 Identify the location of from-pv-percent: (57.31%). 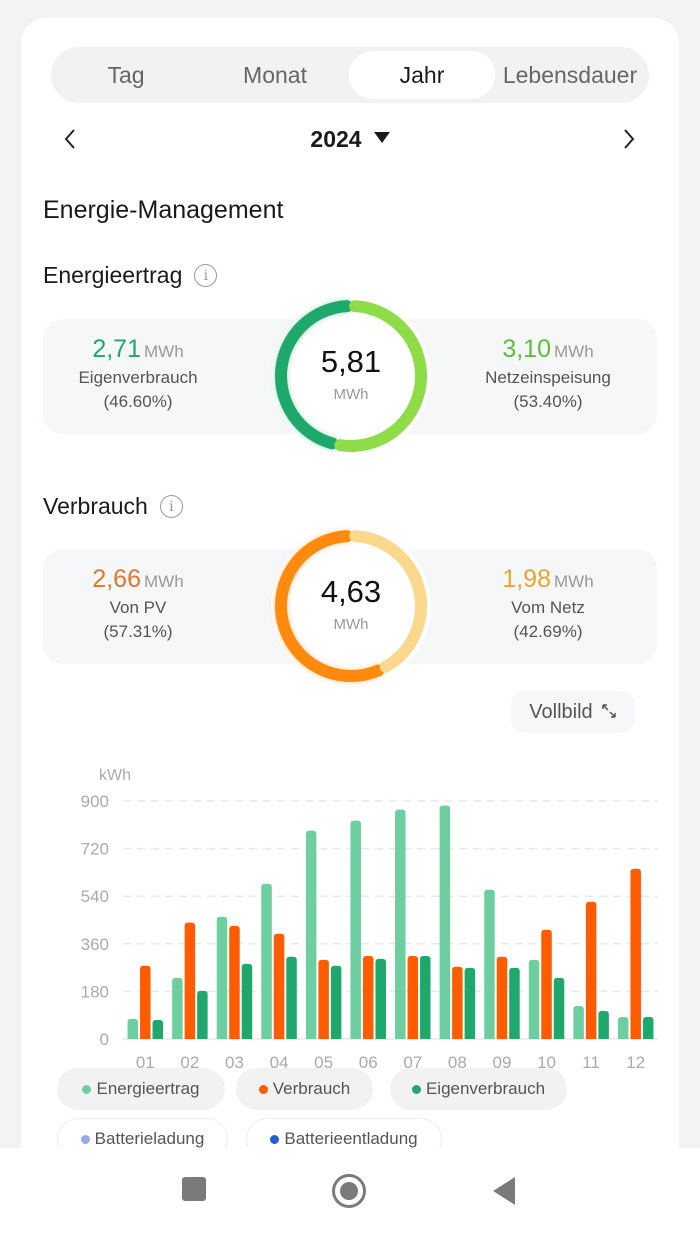
(138, 631).